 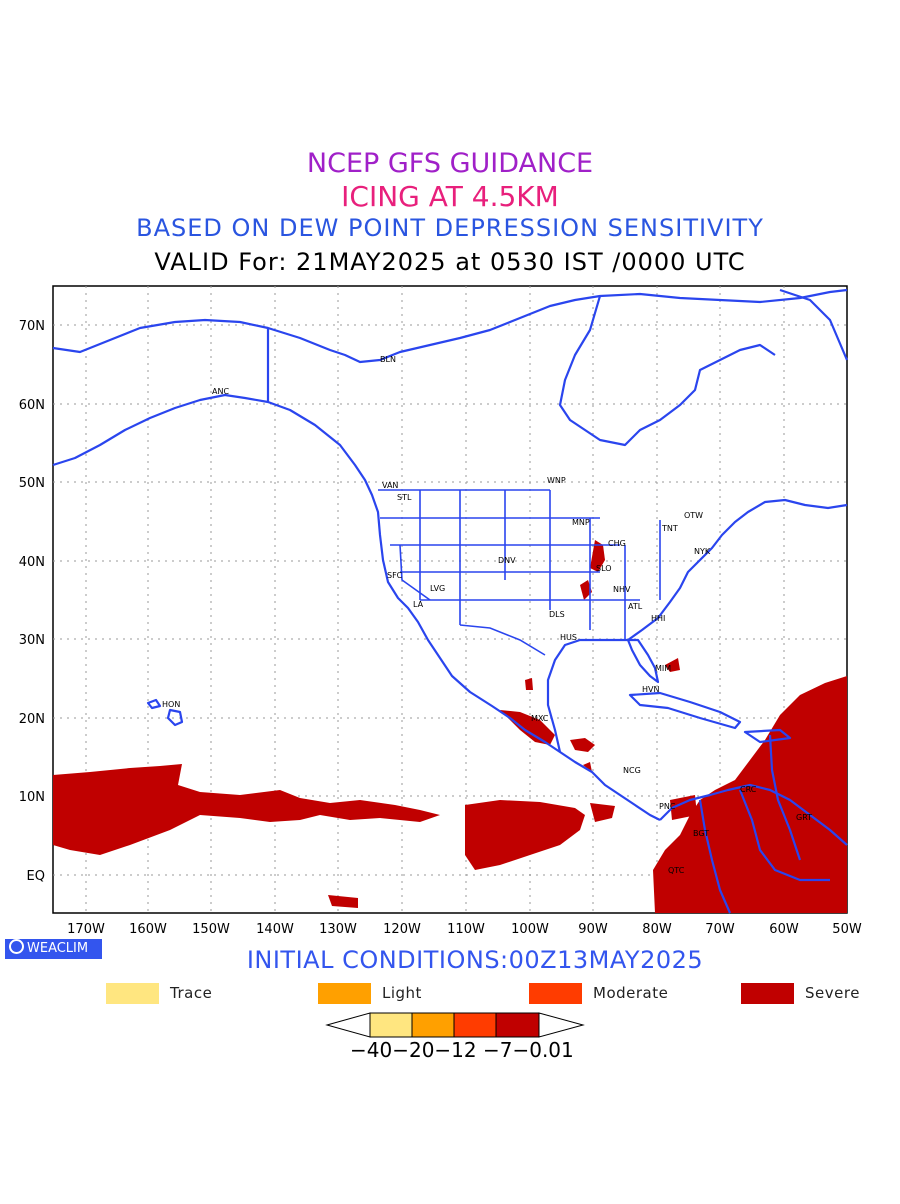 What do you see at coordinates (275, 929) in the screenshot?
I see `lon-label: 140W` at bounding box center [275, 929].